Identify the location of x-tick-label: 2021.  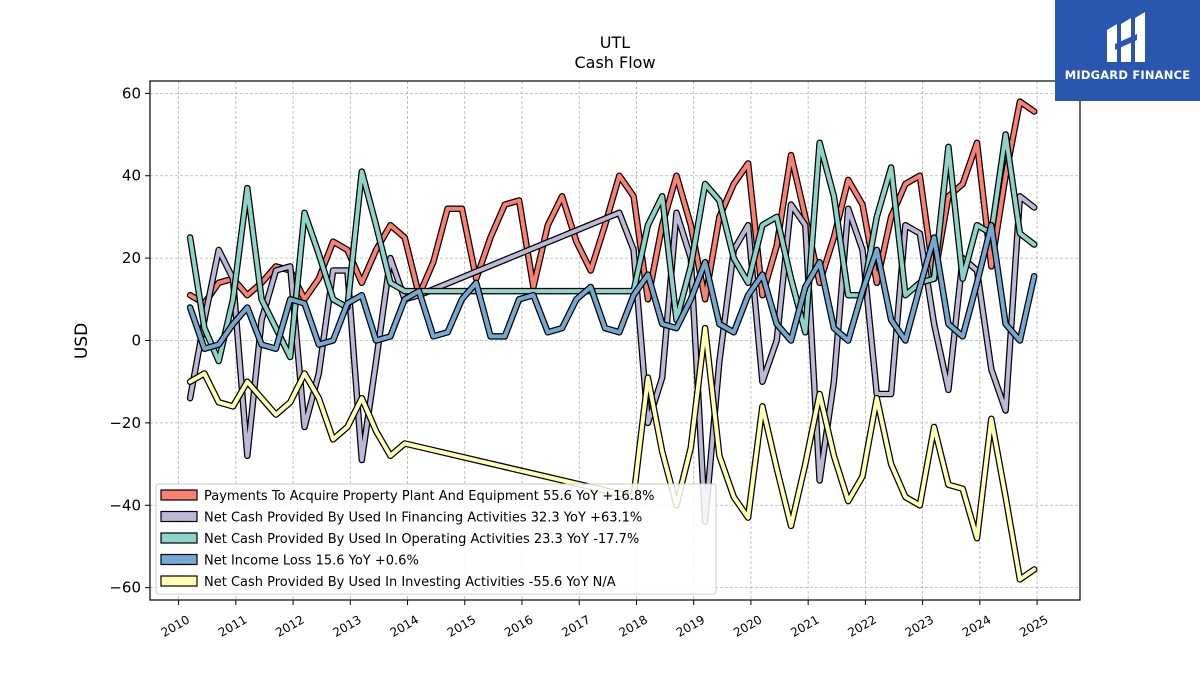
(804, 625).